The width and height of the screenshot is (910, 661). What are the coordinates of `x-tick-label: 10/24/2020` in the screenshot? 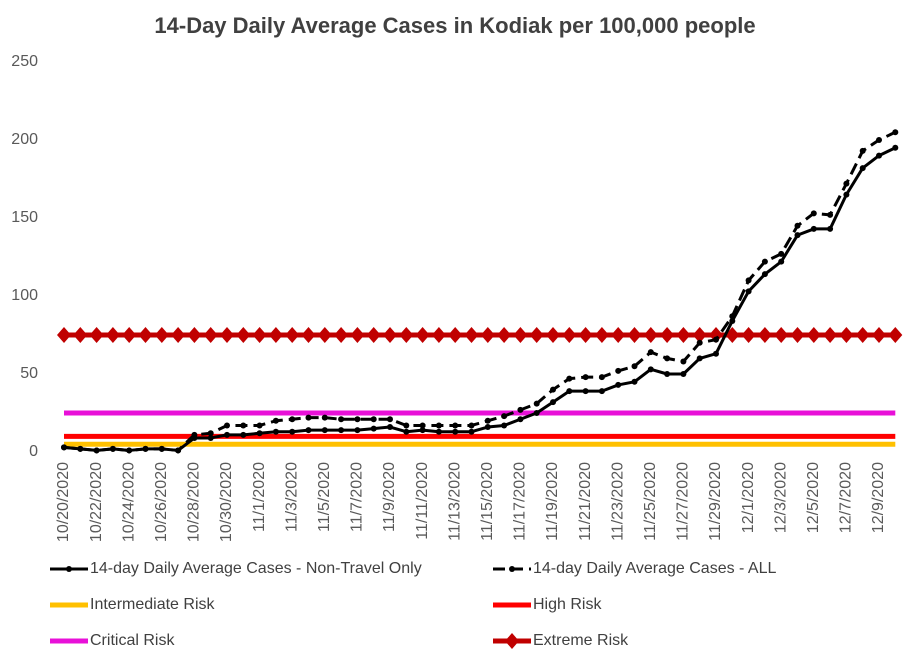 It's located at (128, 502).